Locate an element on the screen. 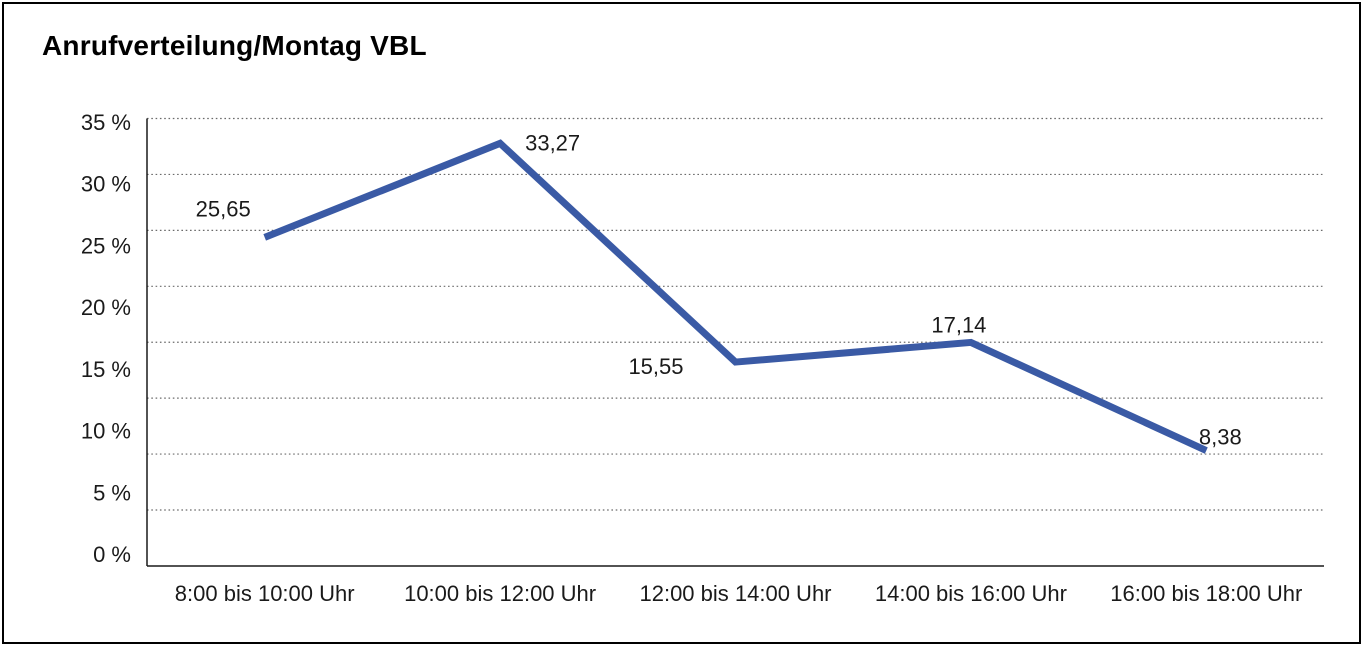 The height and width of the screenshot is (646, 1363). data-point-label: 8,38 is located at coordinates (1220, 437).